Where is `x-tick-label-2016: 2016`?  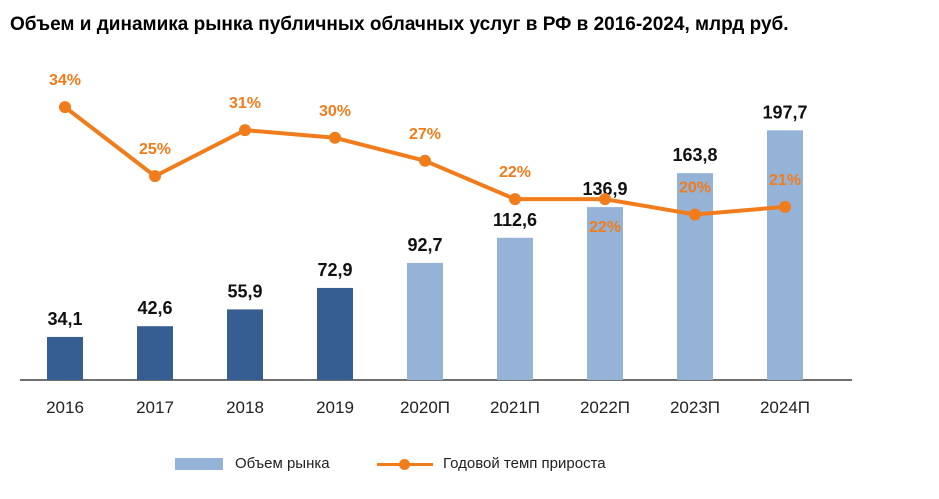
x-tick-label-2016: 2016 is located at coordinates (65, 407).